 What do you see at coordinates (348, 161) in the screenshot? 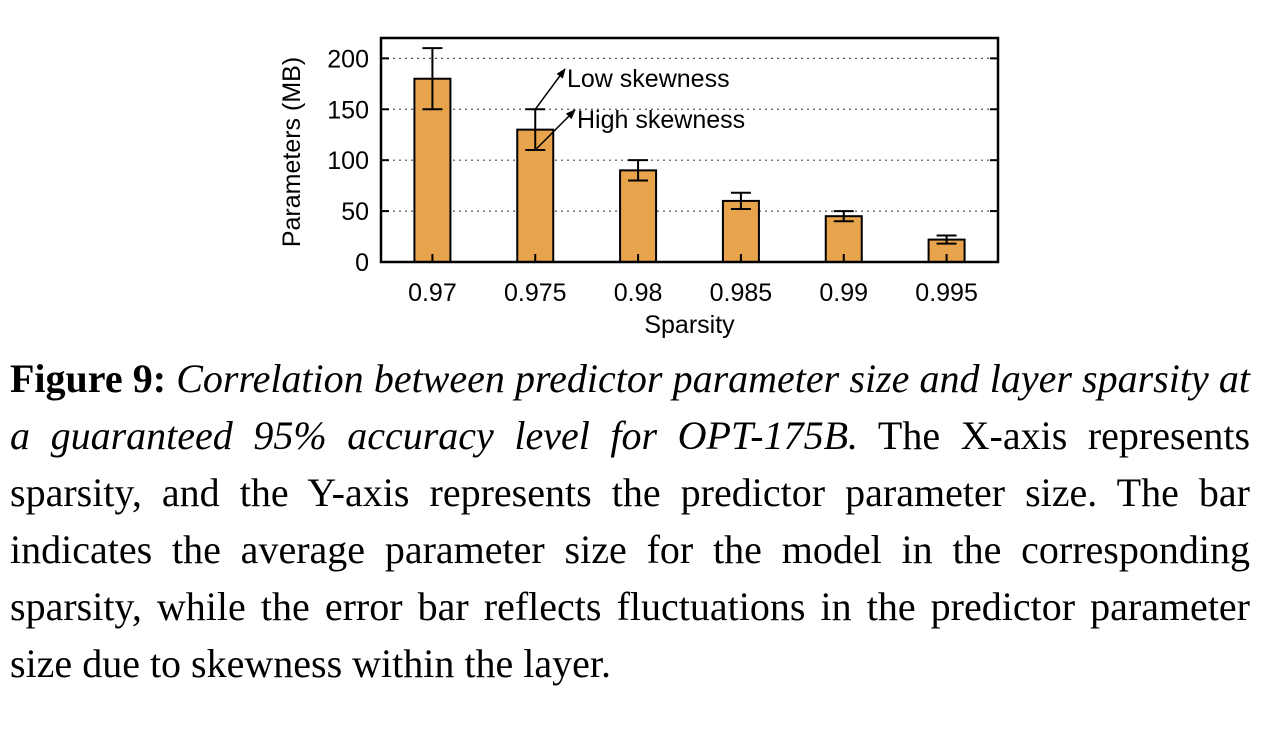
I see `y-tick-label: 100` at bounding box center [348, 161].